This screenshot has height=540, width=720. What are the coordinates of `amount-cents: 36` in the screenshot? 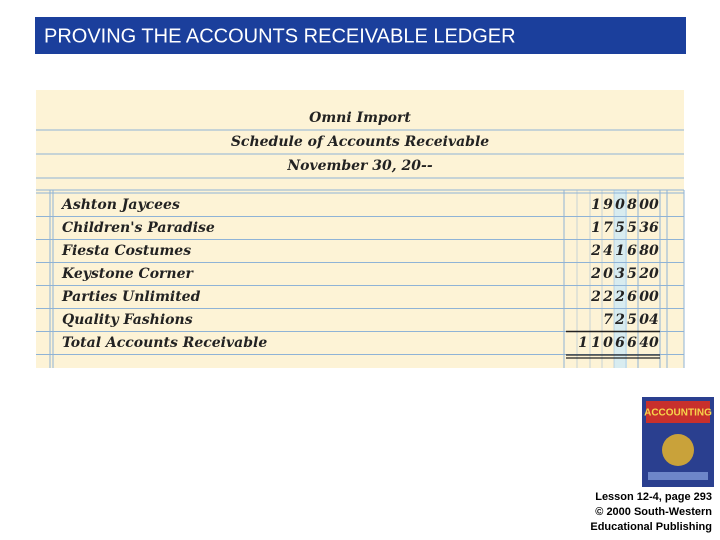 It's located at (649, 228).